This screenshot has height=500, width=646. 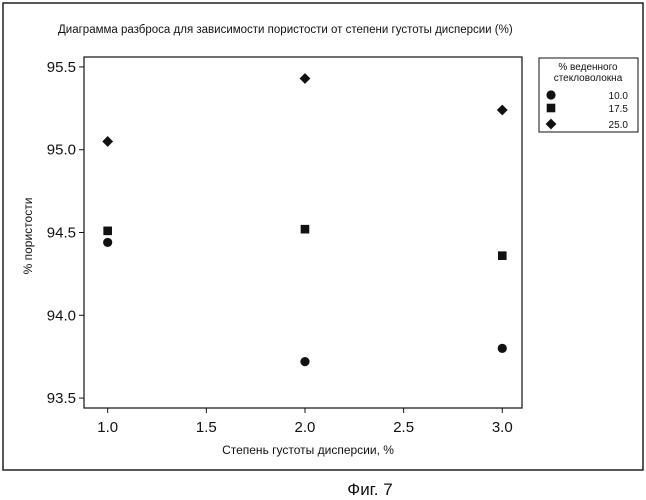 I want to click on y-tick-label: 94.5, so click(x=61, y=233).